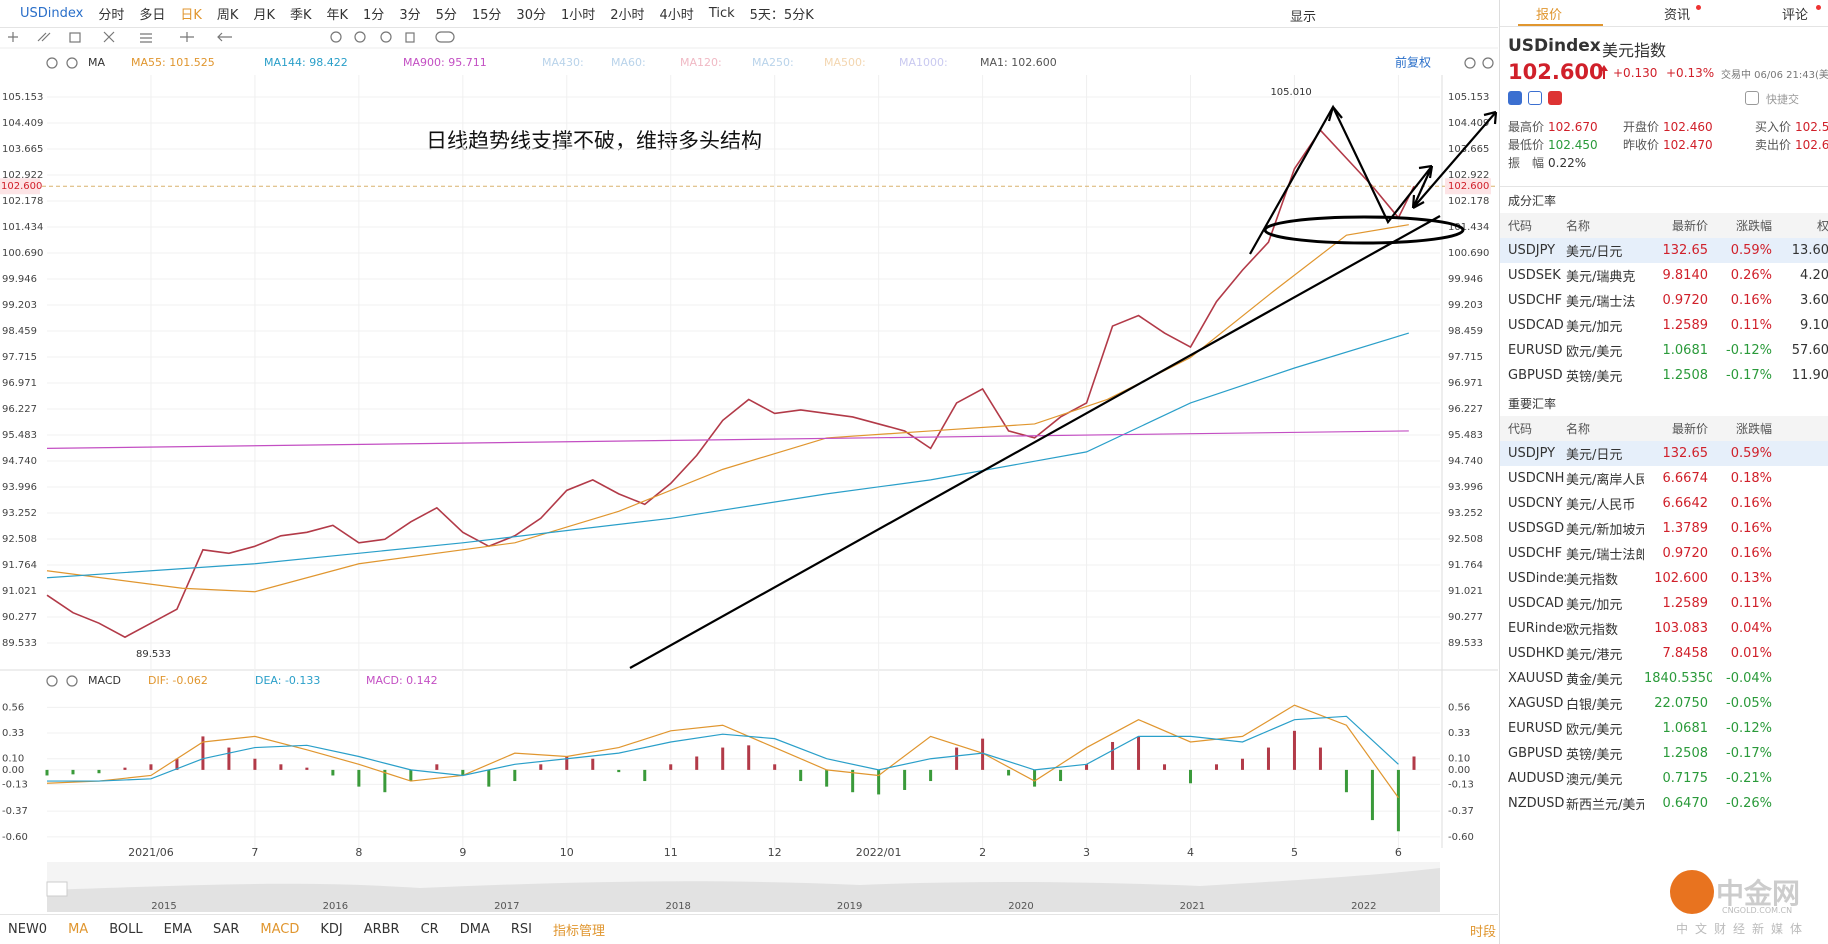 The height and width of the screenshot is (944, 1828). What do you see at coordinates (1664, 250) in the screenshot?
I see `table-row: USDJPY 美元/日元 132.65 0.59% 13.60` at bounding box center [1664, 250].